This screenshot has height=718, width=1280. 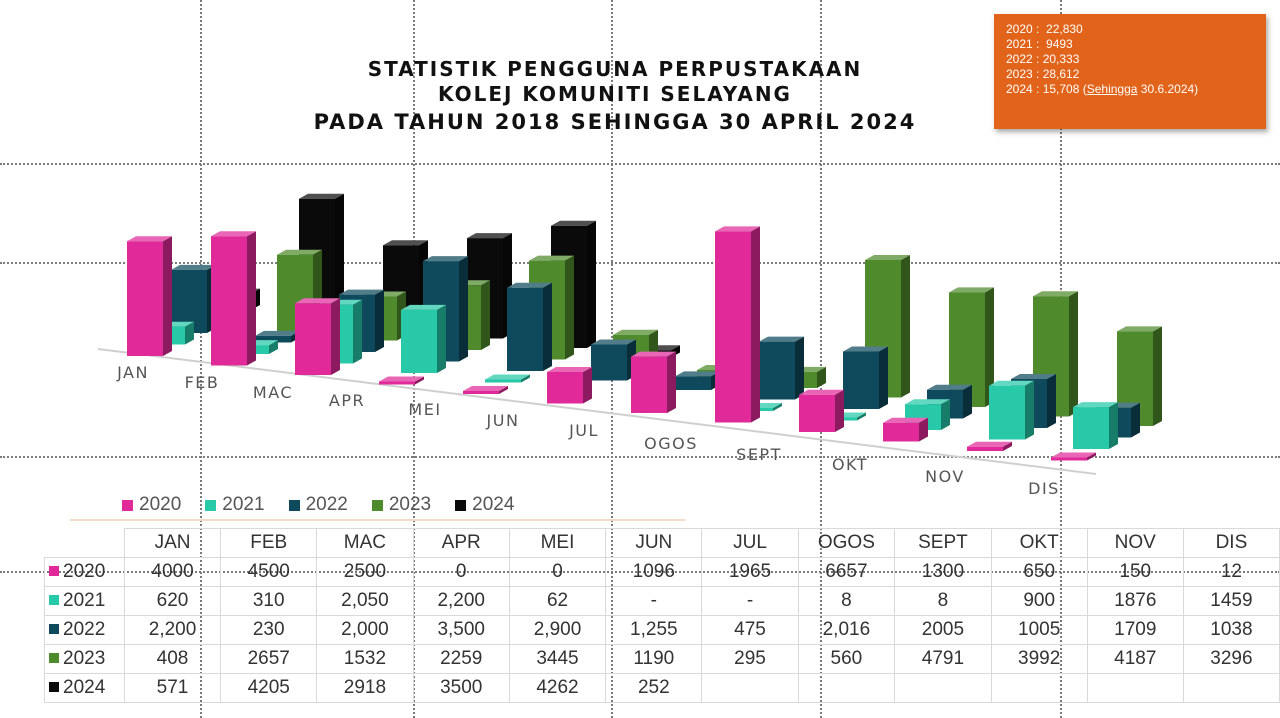 I want to click on bar-2022-jun-top, so click(x=613, y=342).